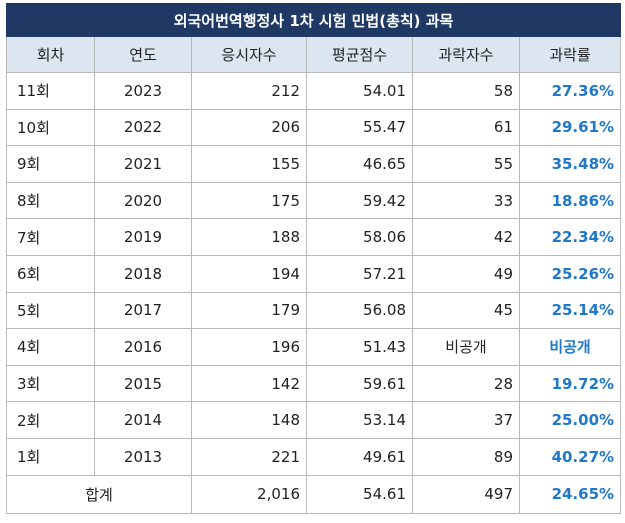 Image resolution: width=625 pixels, height=523 pixels. I want to click on fail-rate-cell: 40.27%, so click(570, 456).